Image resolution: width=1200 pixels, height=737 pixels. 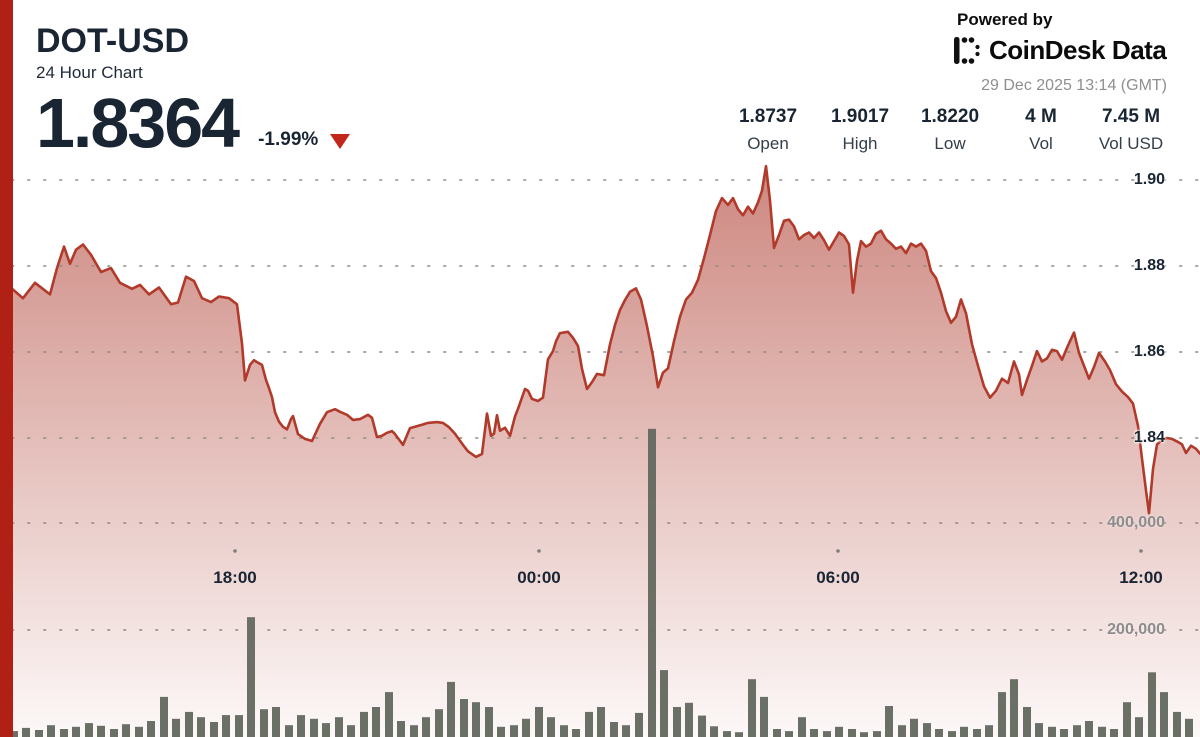 What do you see at coordinates (768, 116) in the screenshot?
I see `stat-value: 1.8737` at bounding box center [768, 116].